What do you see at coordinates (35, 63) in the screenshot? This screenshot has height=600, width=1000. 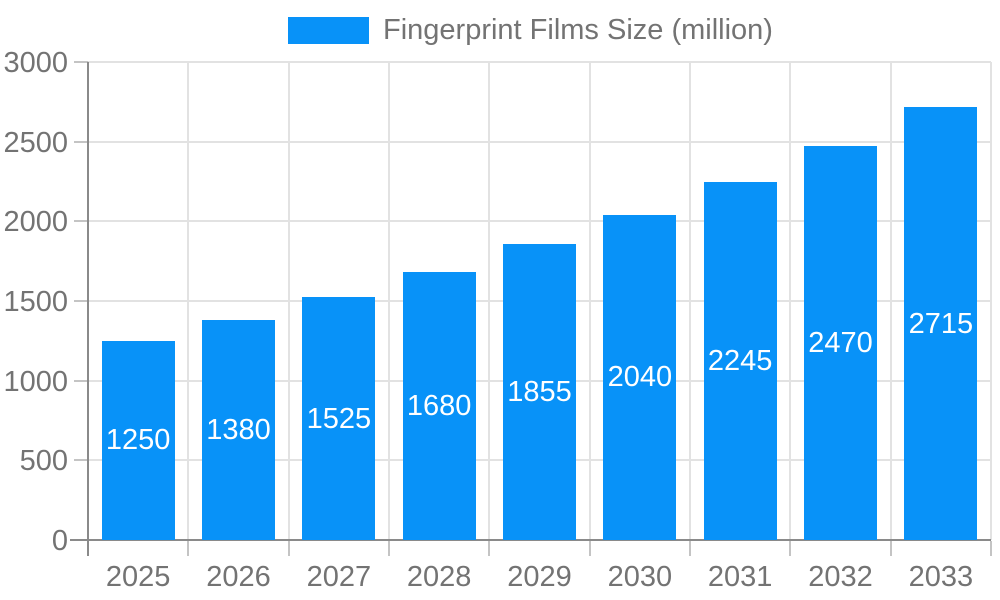 I see `y-tick-label: 3000` at bounding box center [35, 63].